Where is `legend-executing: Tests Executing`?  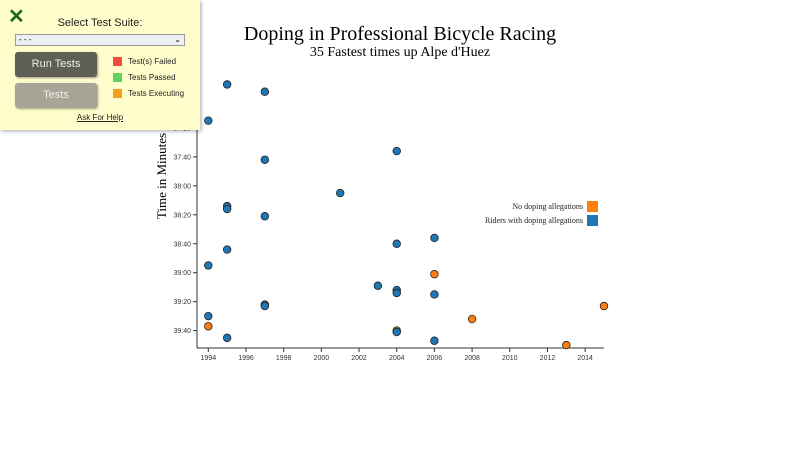 legend-executing: Tests Executing is located at coordinates (149, 94).